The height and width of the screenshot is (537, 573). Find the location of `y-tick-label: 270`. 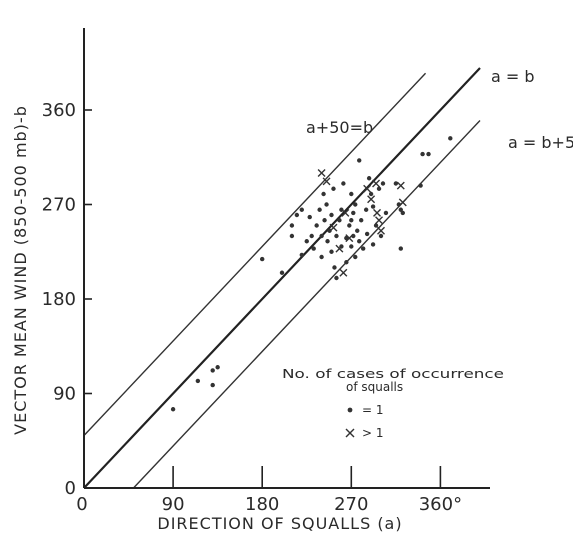

y-tick-label: 270 is located at coordinates (59, 205).